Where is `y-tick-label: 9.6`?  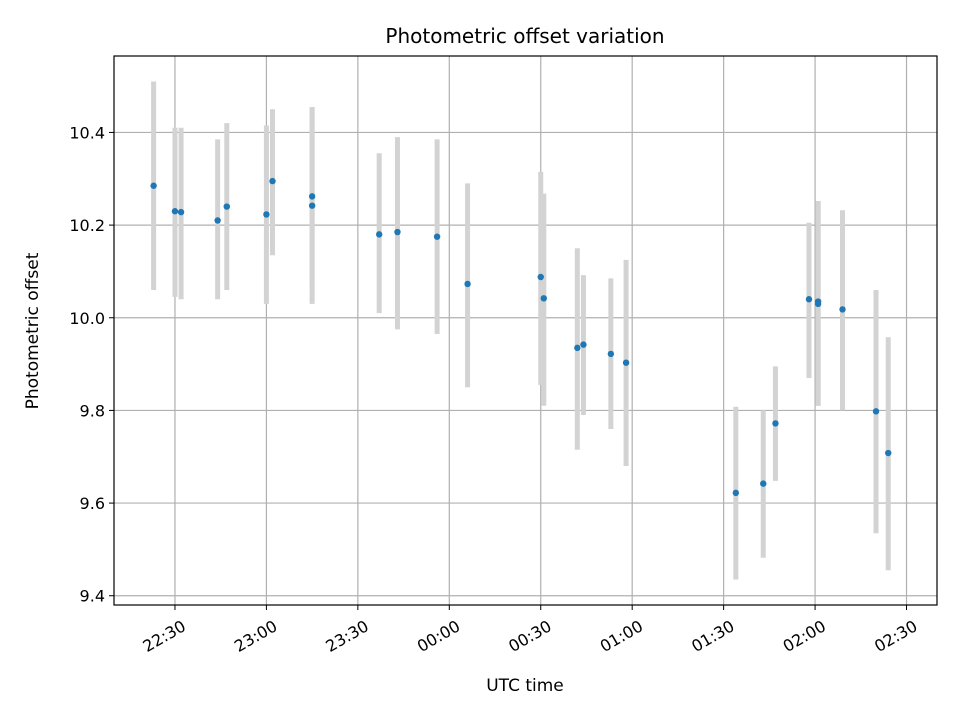 y-tick-label: 9.6 is located at coordinates (92, 503).